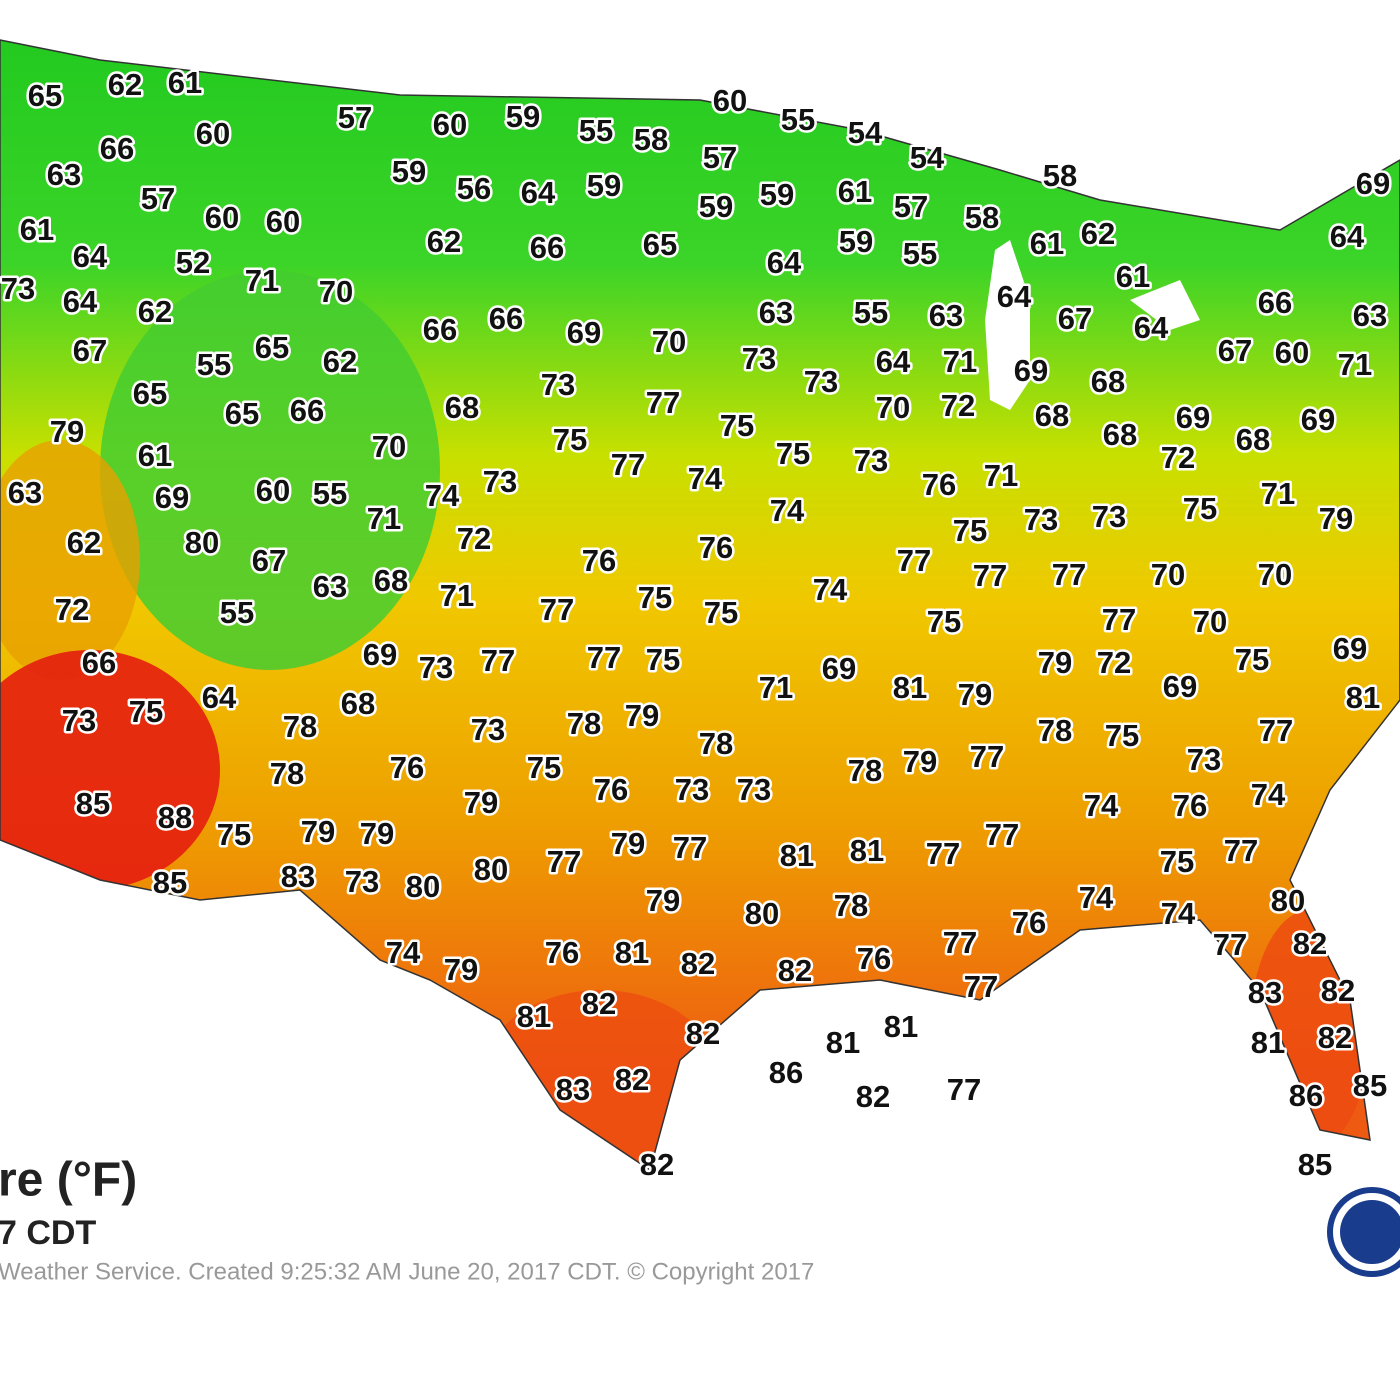  I want to click on station-temperature: 55, so click(330, 493).